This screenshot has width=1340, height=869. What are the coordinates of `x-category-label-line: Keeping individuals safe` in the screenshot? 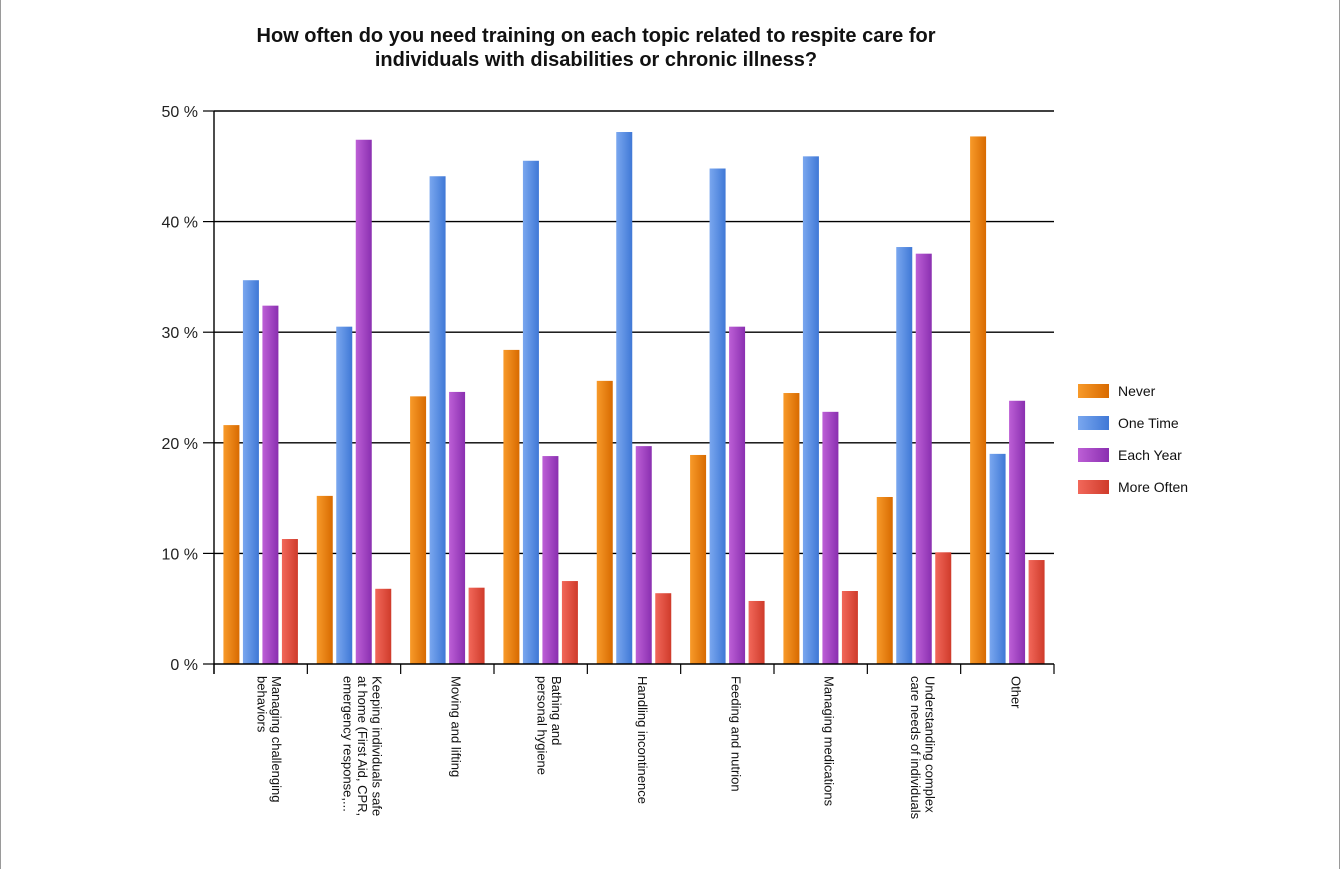 It's located at (377, 746).